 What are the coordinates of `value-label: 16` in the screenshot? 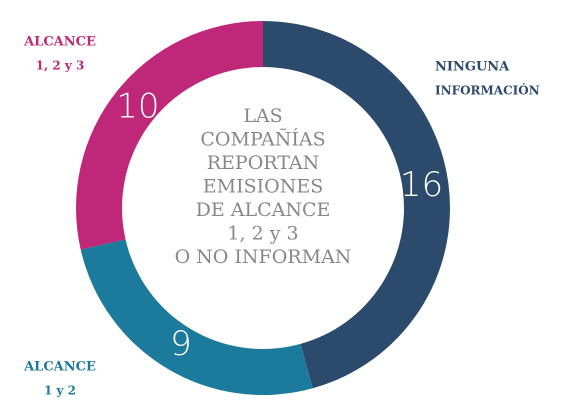 It's located at (421, 185).